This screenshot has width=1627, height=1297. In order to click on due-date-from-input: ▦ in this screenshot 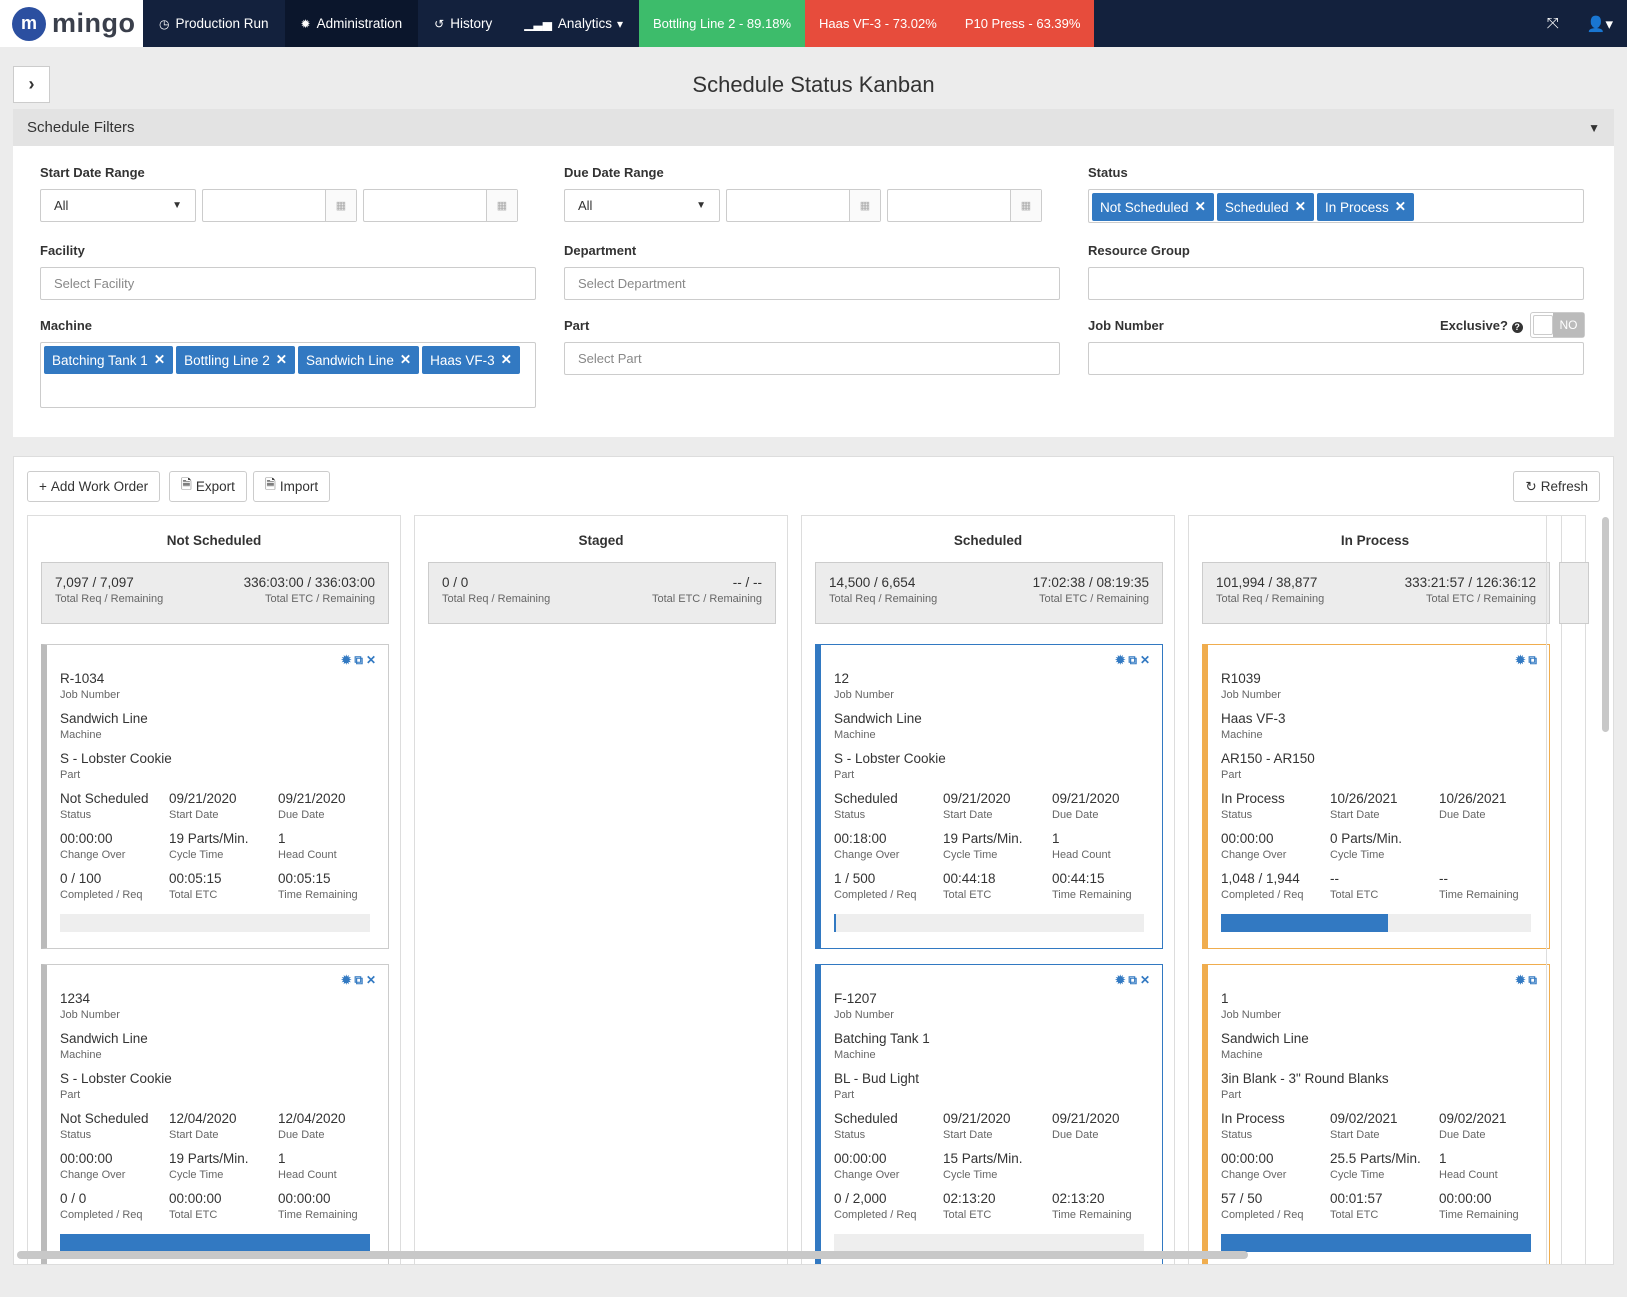, I will do `click(803, 205)`.